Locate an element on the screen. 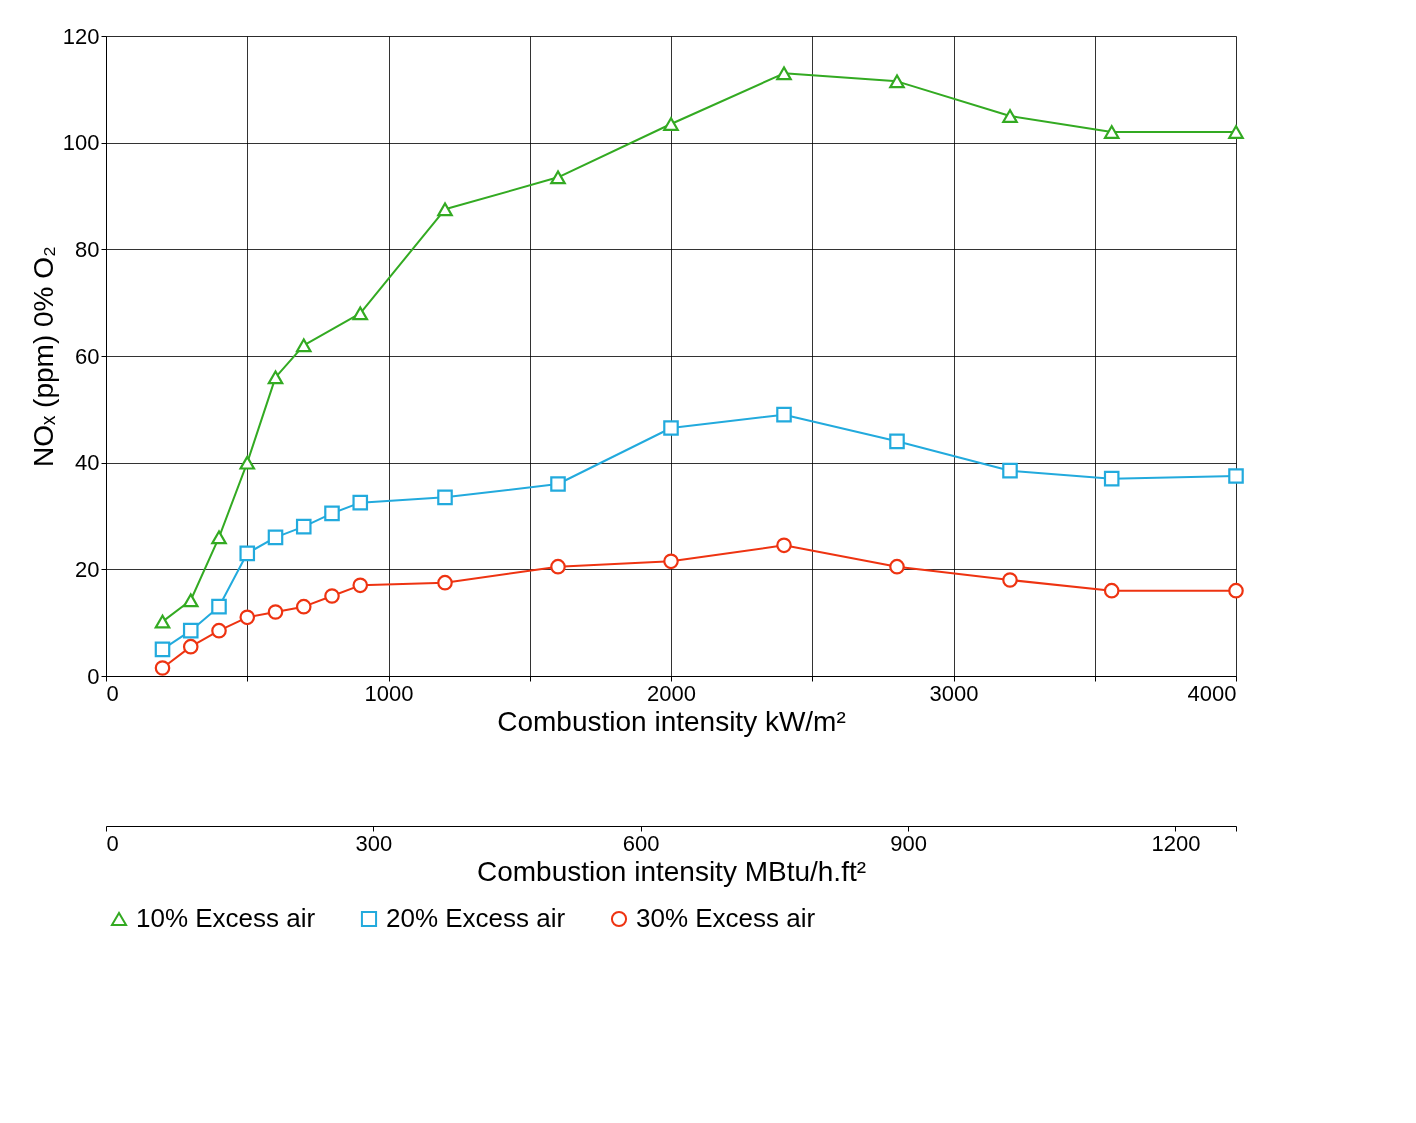 The image size is (1416, 1123). x2-tick-label: 600 is located at coordinates (641, 843).